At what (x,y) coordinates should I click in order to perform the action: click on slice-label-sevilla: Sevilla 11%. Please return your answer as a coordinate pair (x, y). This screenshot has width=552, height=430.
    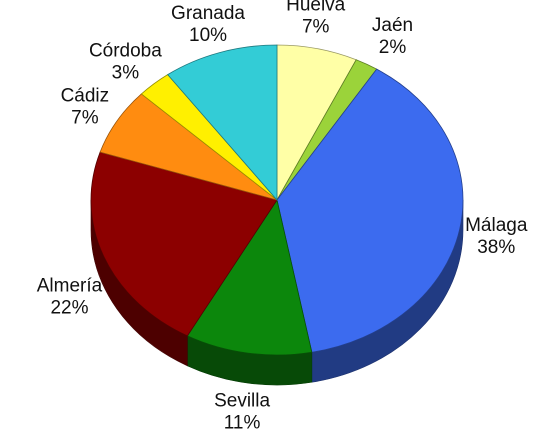
    Looking at the image, I should click on (242, 410).